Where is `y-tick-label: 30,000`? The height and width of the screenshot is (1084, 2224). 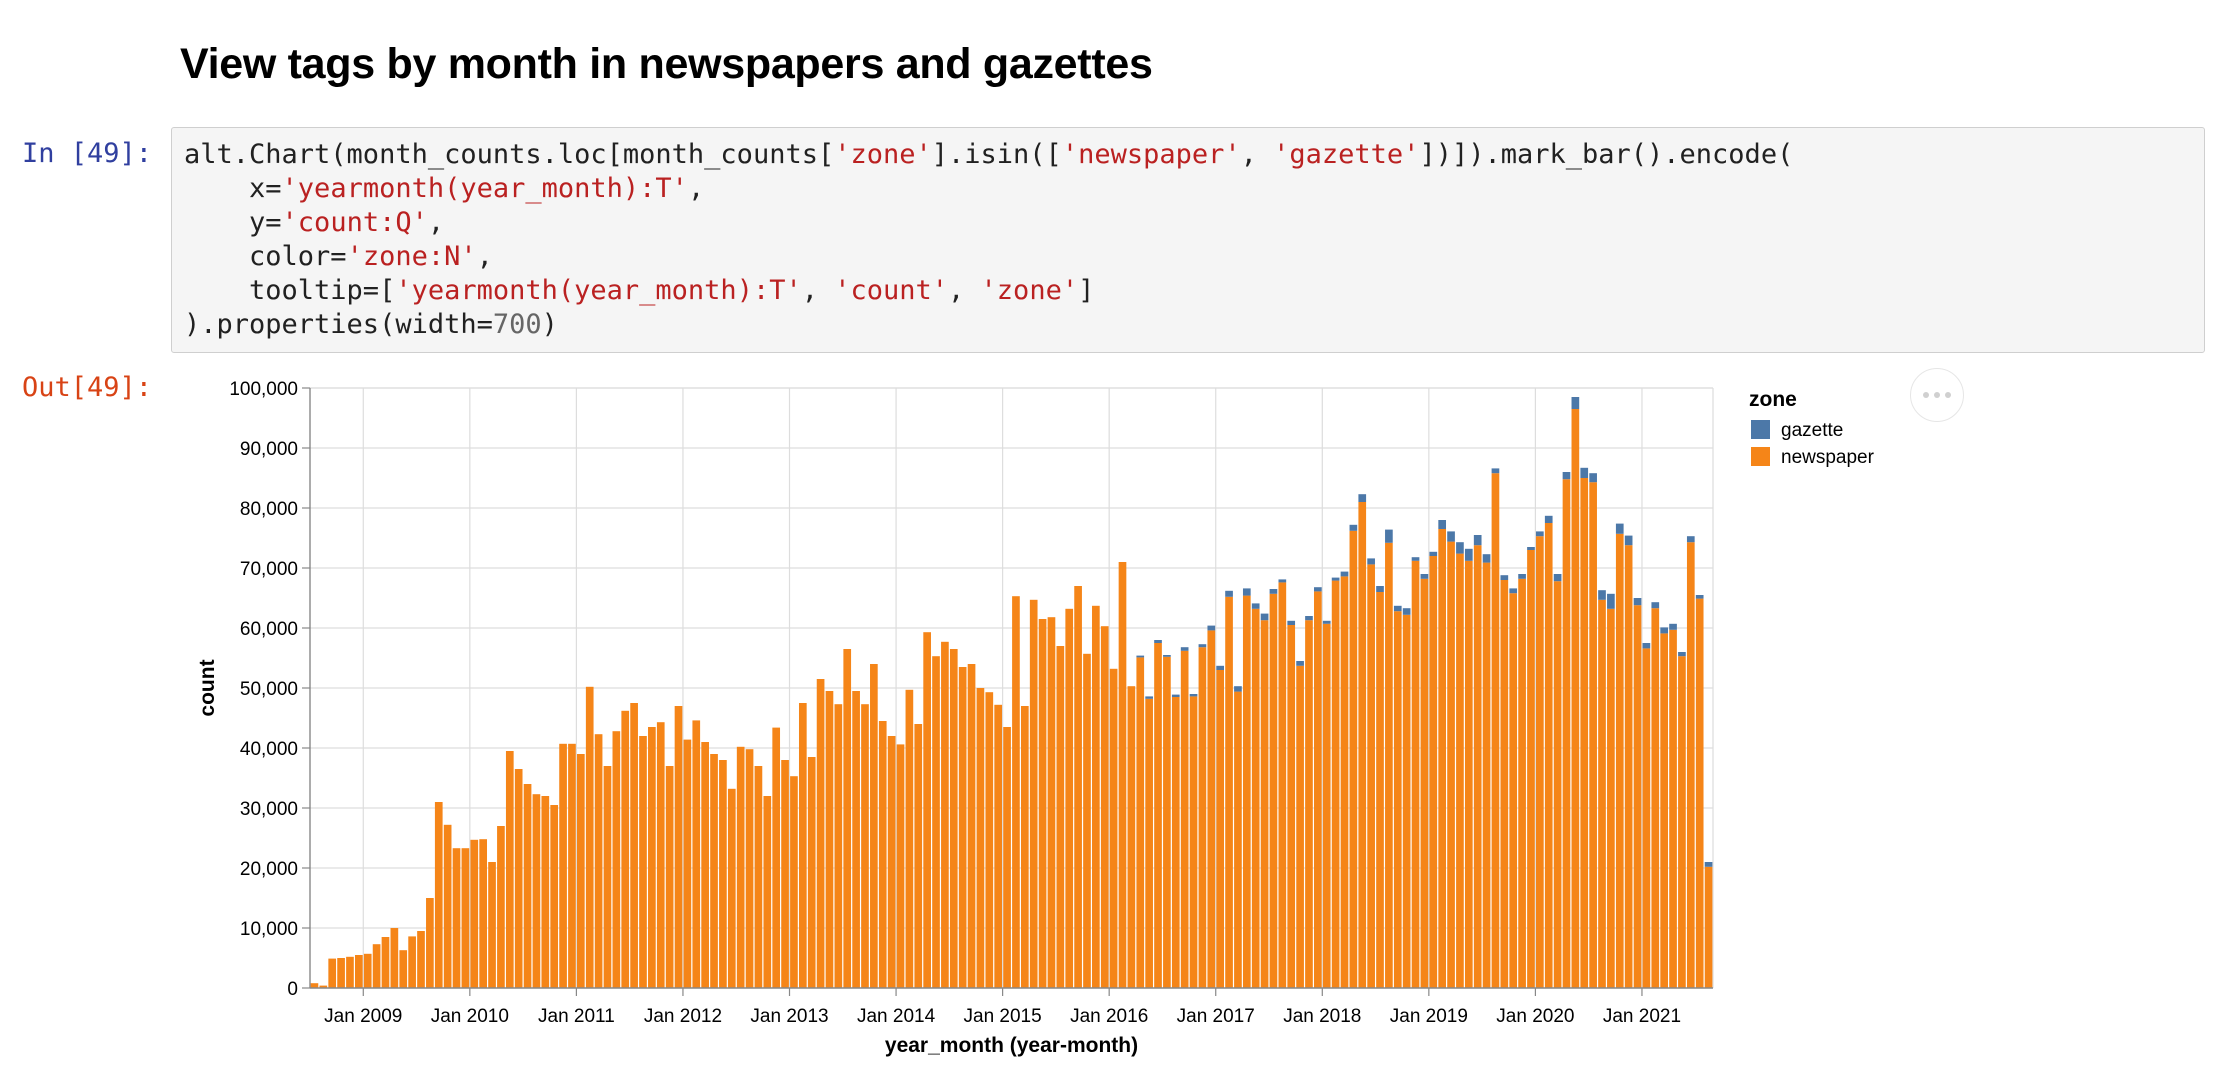 y-tick-label: 30,000 is located at coordinates (269, 809).